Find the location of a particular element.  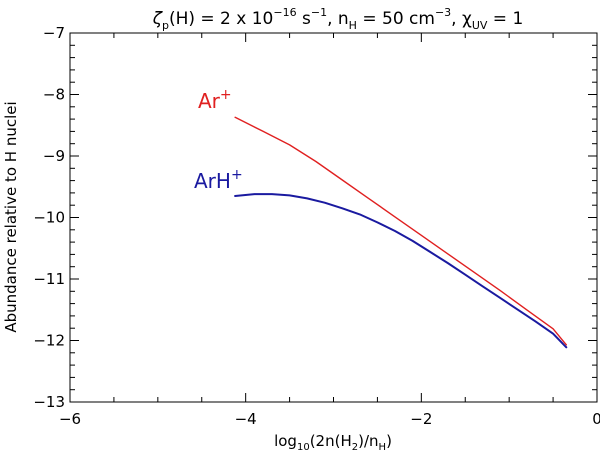

x-tick-label: −2 is located at coordinates (421, 419).